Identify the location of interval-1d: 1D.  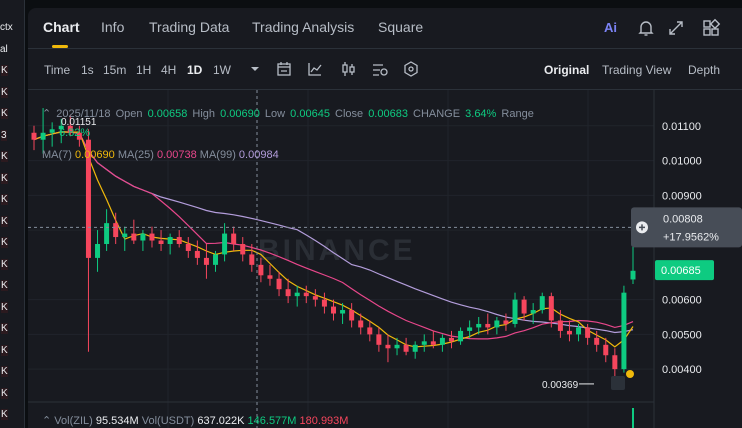
(195, 70).